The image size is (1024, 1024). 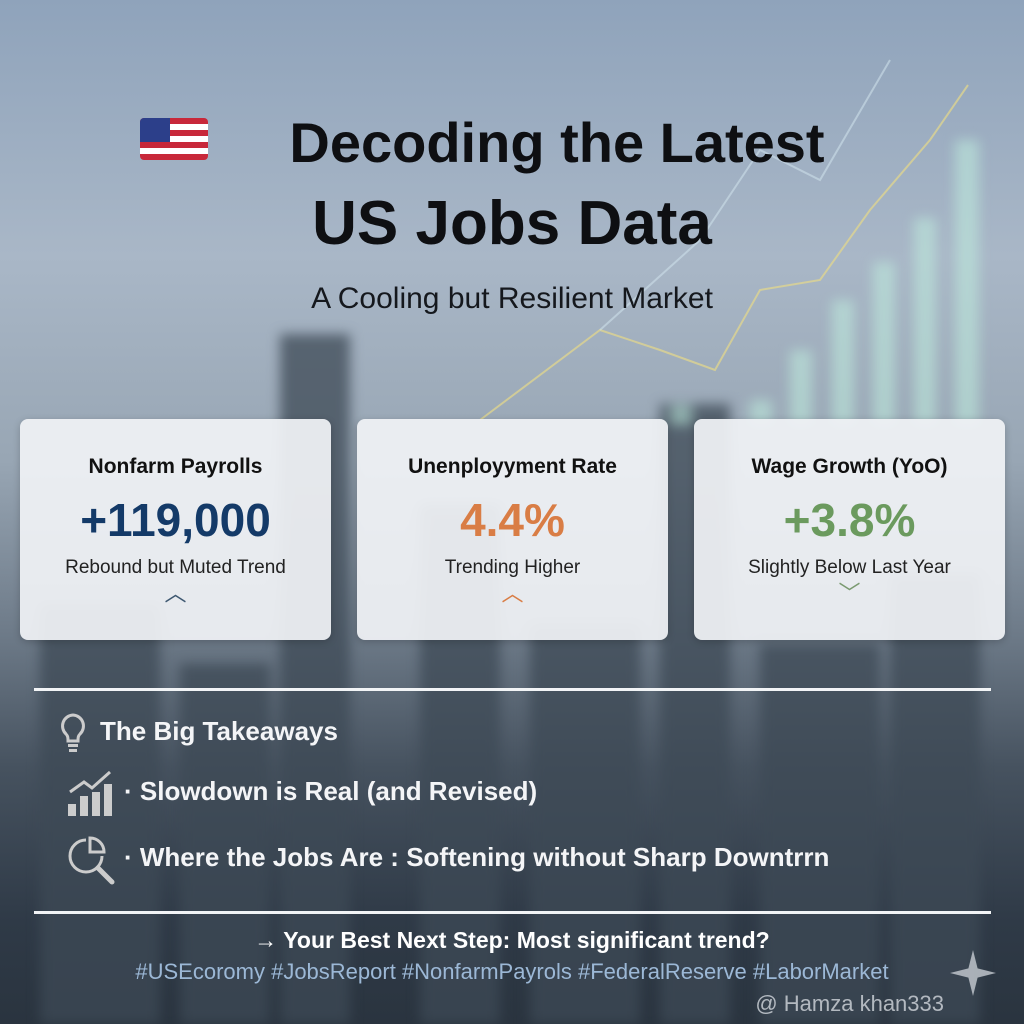 What do you see at coordinates (849, 1003) in the screenshot?
I see `watermark: @ Hamza khan333` at bounding box center [849, 1003].